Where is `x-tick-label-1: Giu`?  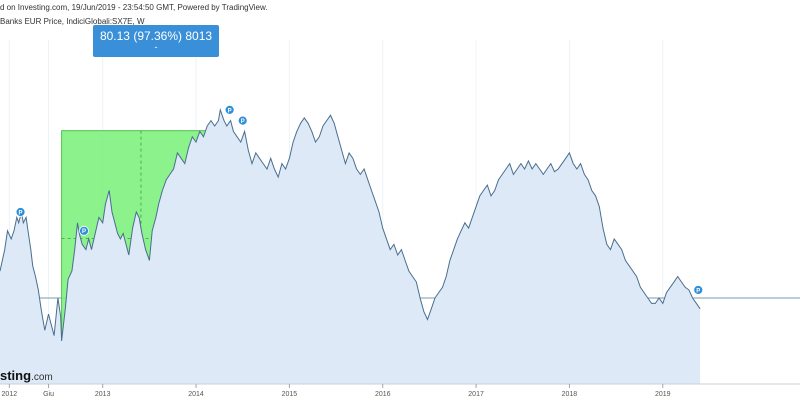 x-tick-label-1: Giu is located at coordinates (48, 394).